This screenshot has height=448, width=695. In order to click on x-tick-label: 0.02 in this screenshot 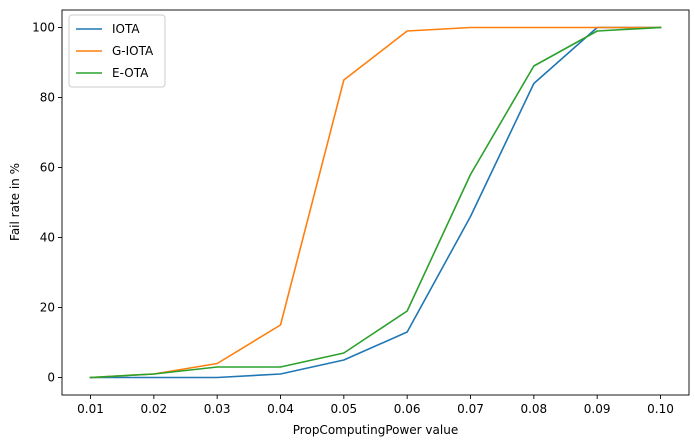, I will do `click(153, 409)`.